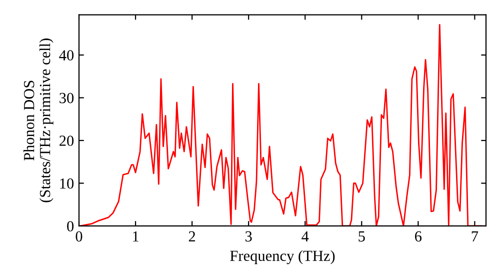 The height and width of the screenshot is (280, 500). I want to click on y-tick-label: 40, so click(66, 55).